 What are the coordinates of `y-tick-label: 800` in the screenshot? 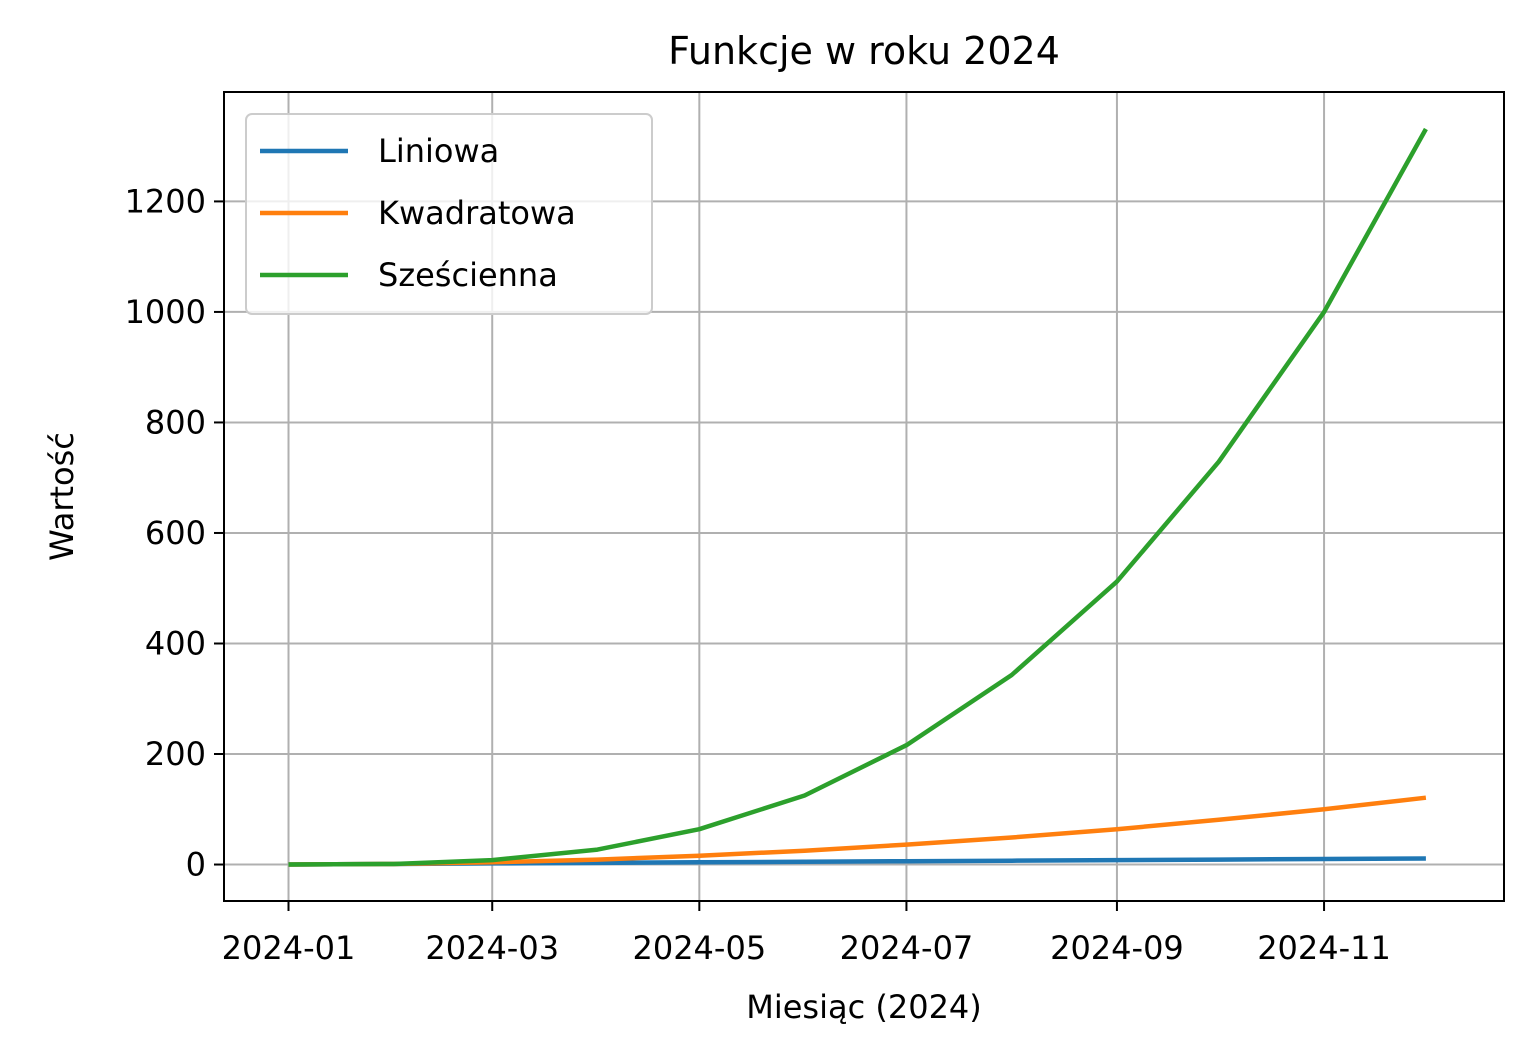 It's located at (175, 422).